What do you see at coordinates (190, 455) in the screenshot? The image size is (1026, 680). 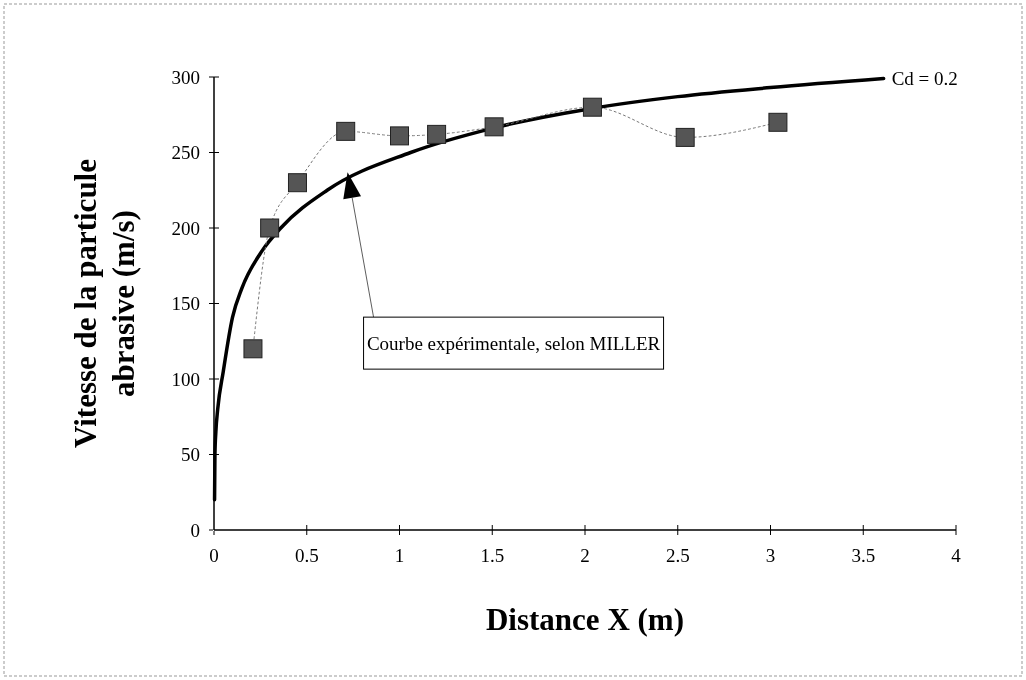 I see `y-tick-label: 50` at bounding box center [190, 455].